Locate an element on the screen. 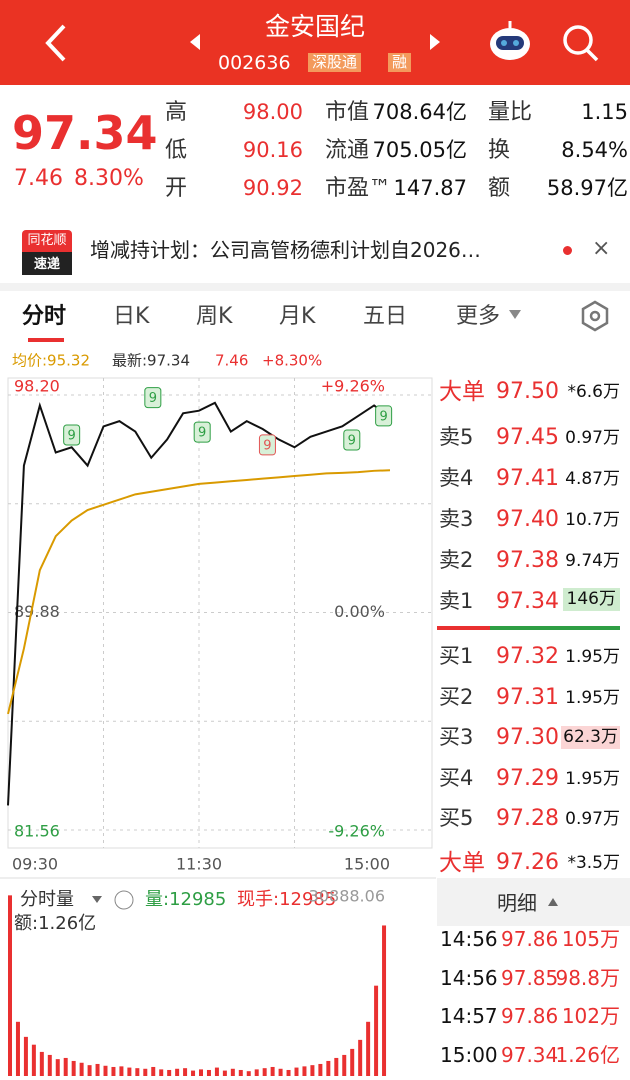 This screenshot has width=630, height=1080. tab-arrow is located at coordinates (515, 314).